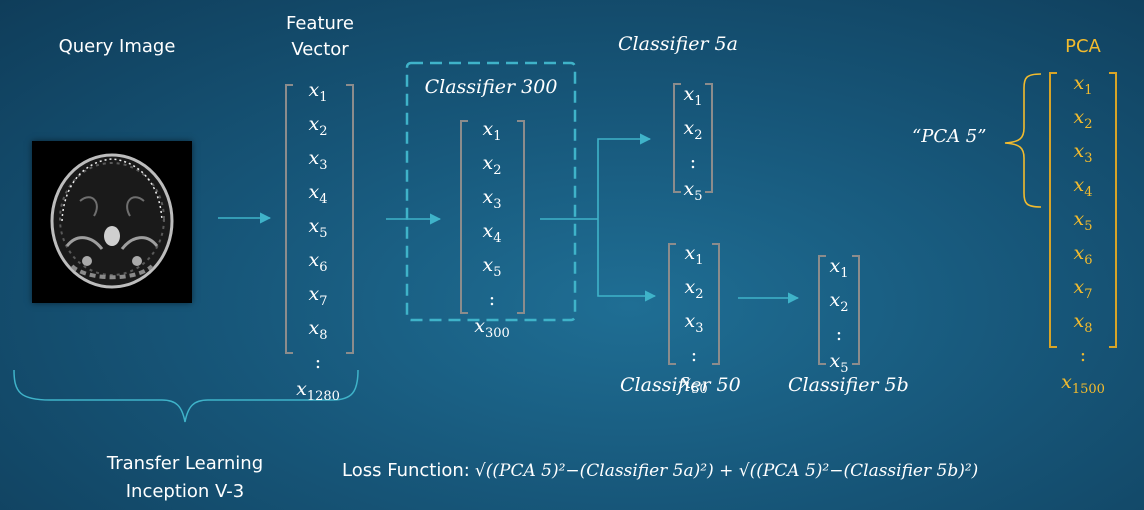  Describe the element at coordinates (627, 260) in the screenshot. I see `arrow-c300-to-c50` at that location.